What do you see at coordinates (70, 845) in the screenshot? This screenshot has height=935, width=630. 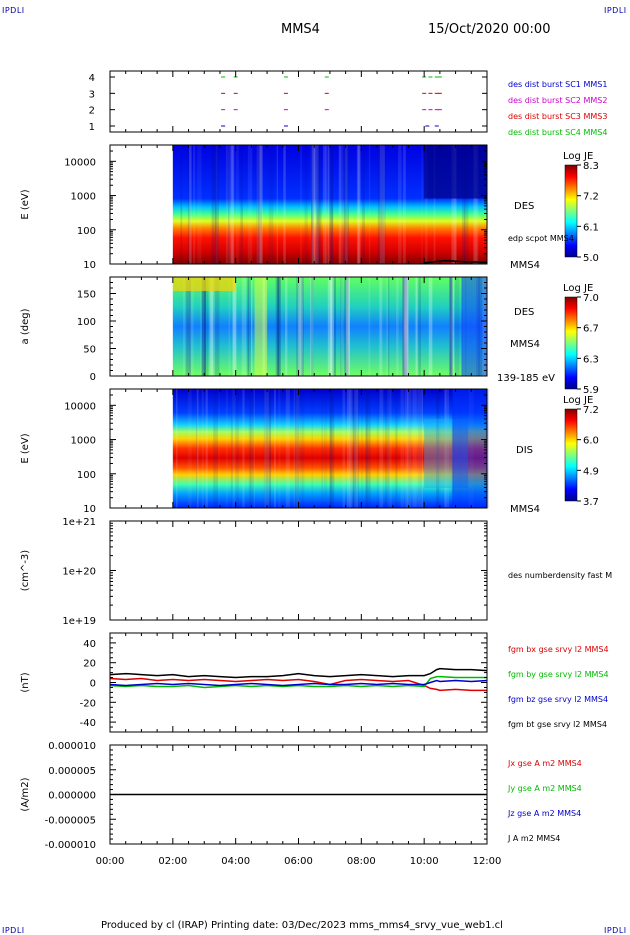 I see `y-tick-label: -0.000010` at bounding box center [70, 845].